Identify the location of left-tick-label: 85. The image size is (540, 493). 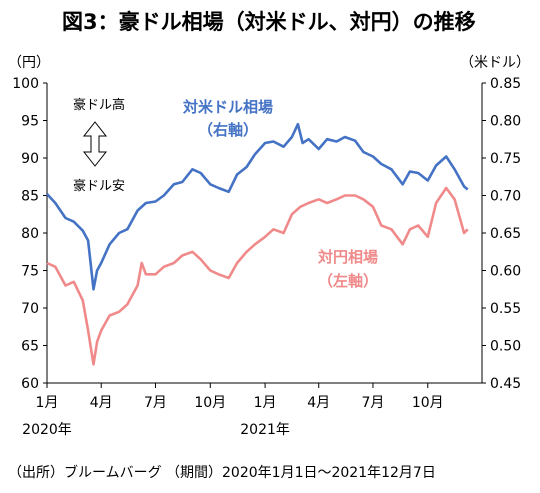
(30, 197).